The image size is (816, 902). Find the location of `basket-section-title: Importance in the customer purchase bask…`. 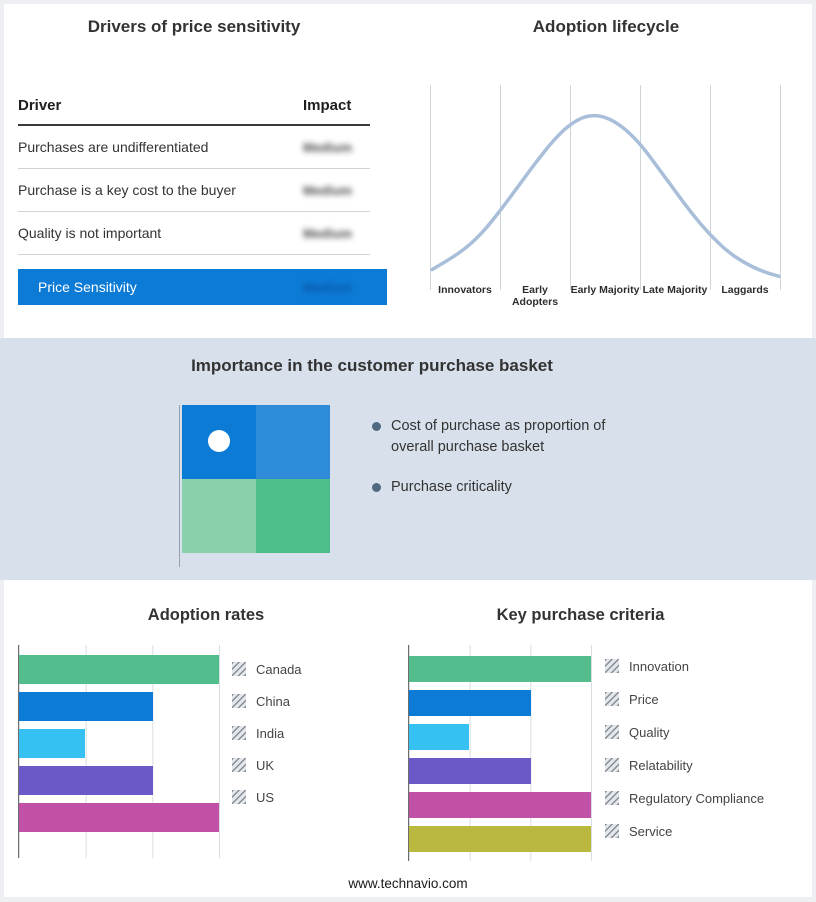

basket-section-title: Importance in the customer purchase bask… is located at coordinates (372, 365).